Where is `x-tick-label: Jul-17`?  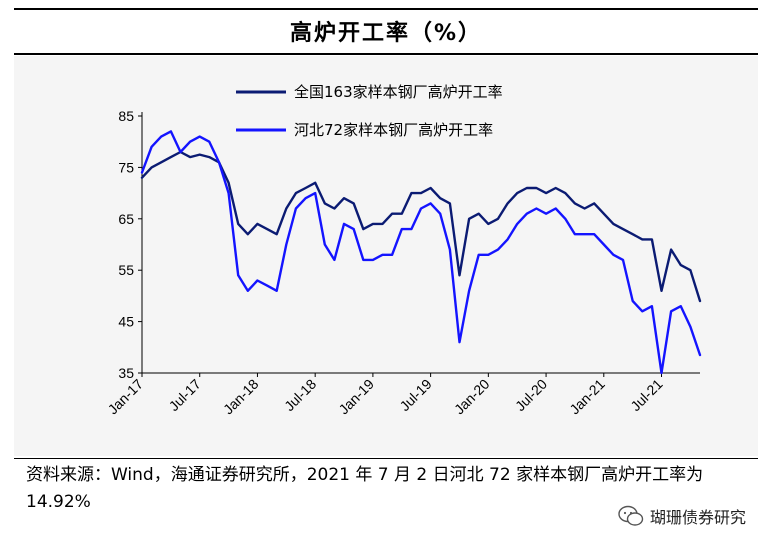
x-tick-label: Jul-17 is located at coordinates (185, 395).